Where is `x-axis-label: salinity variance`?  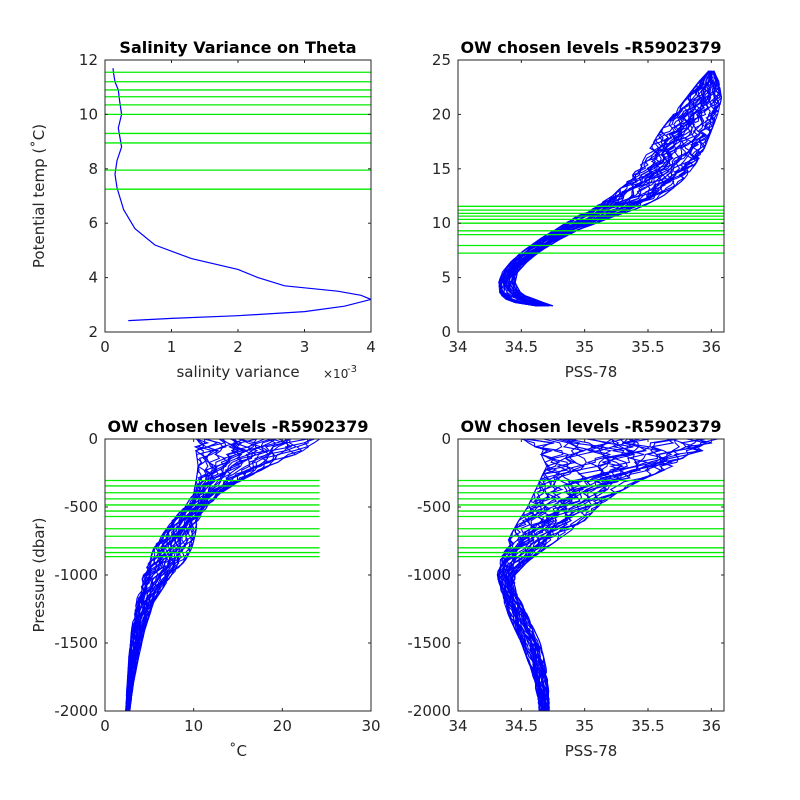
x-axis-label: salinity variance is located at coordinates (237, 372).